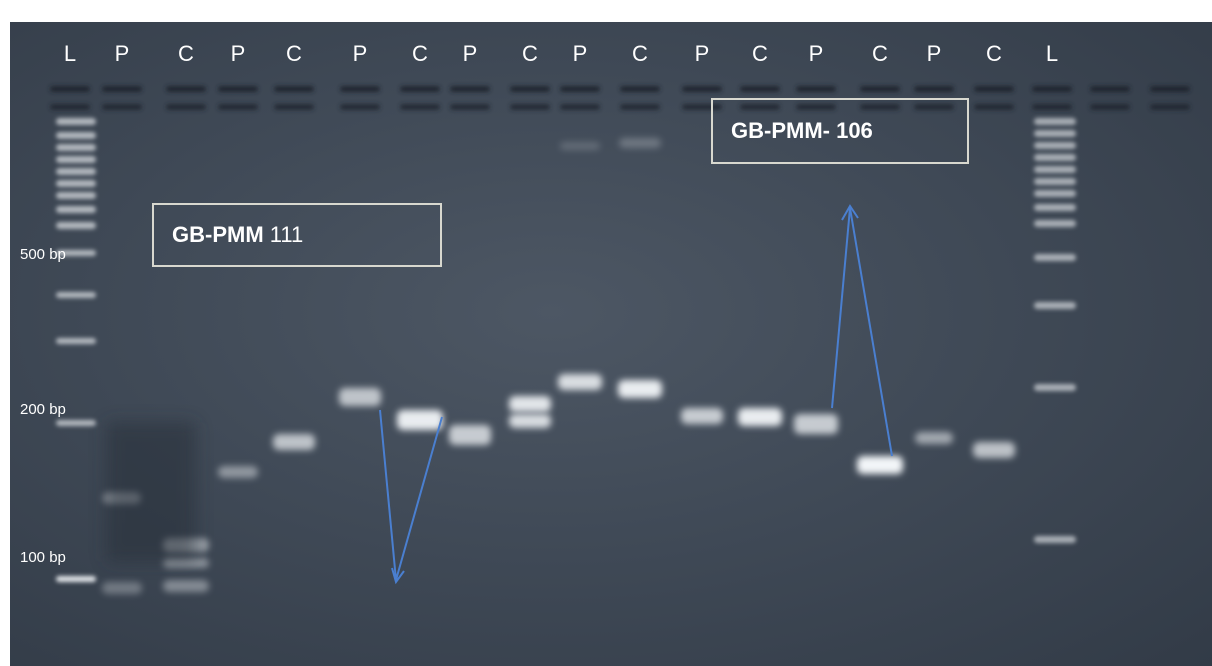 This screenshot has width=1212, height=666. What do you see at coordinates (398, 576) in the screenshot?
I see `arrowhead-icon` at bounding box center [398, 576].